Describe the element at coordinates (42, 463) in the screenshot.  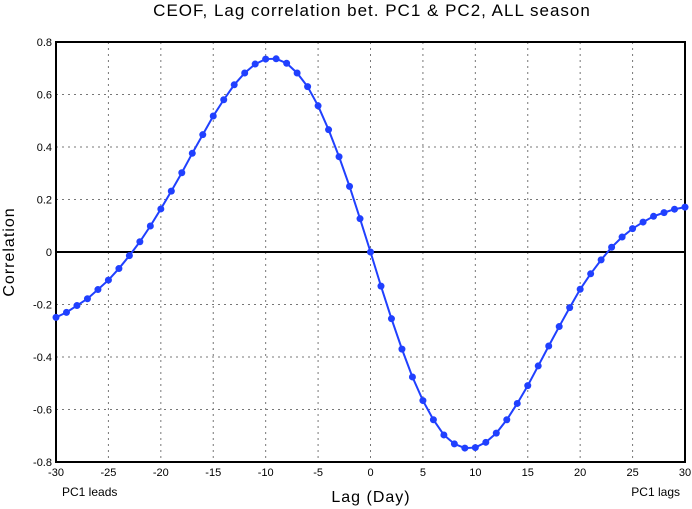
I see `y-tick-label: -0.8` at that location.